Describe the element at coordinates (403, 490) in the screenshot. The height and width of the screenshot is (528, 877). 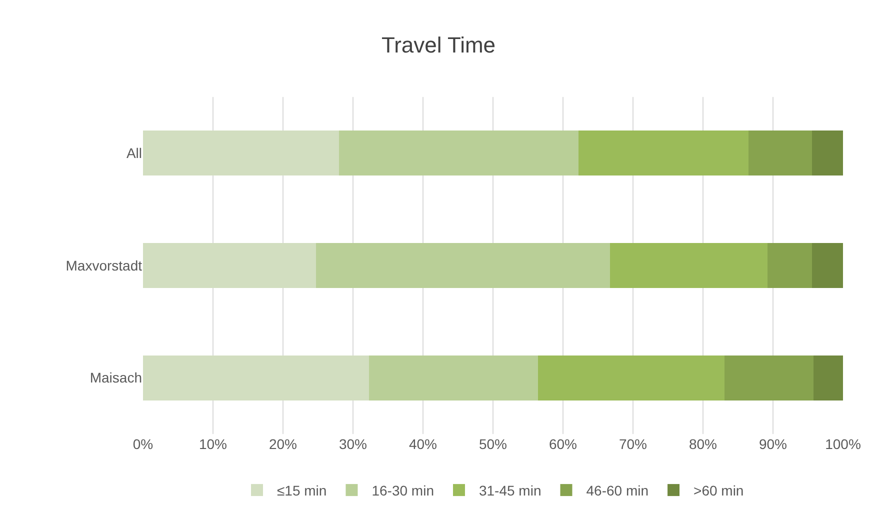
I see `legend-label: 16-30 min` at that location.